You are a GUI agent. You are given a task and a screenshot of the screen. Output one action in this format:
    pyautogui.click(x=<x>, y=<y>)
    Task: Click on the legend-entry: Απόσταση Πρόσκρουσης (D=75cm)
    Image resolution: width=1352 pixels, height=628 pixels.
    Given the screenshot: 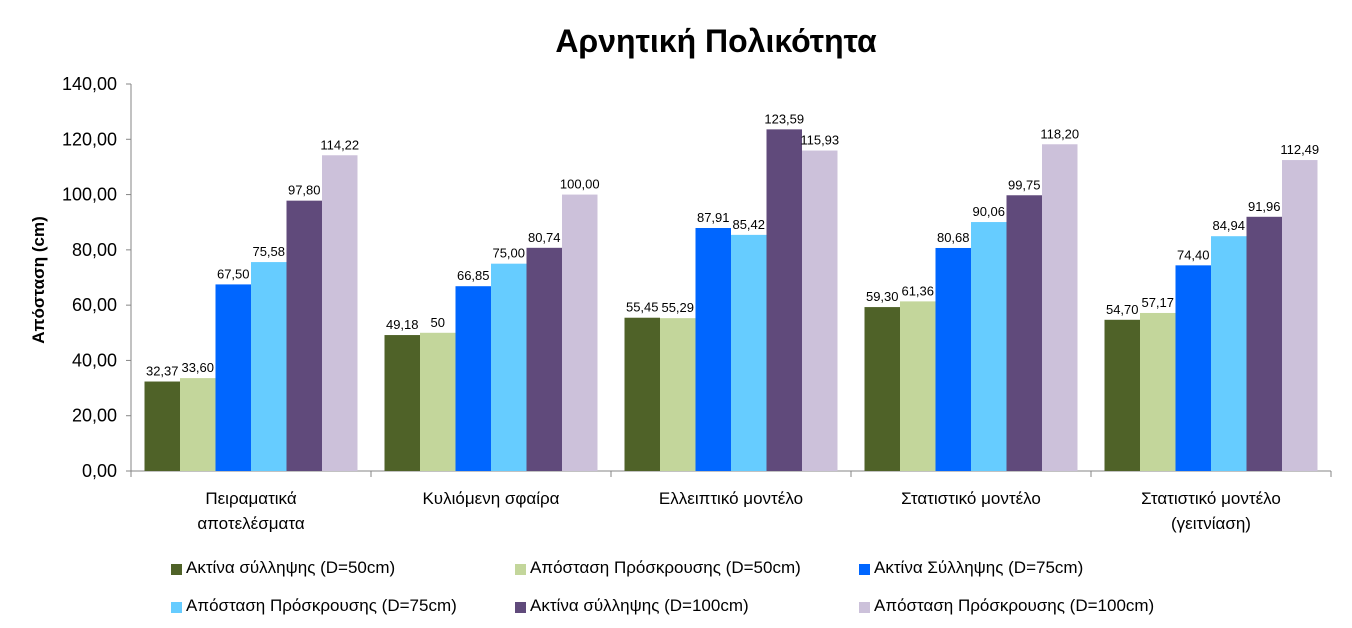 What is the action you would take?
    pyautogui.click(x=321, y=605)
    